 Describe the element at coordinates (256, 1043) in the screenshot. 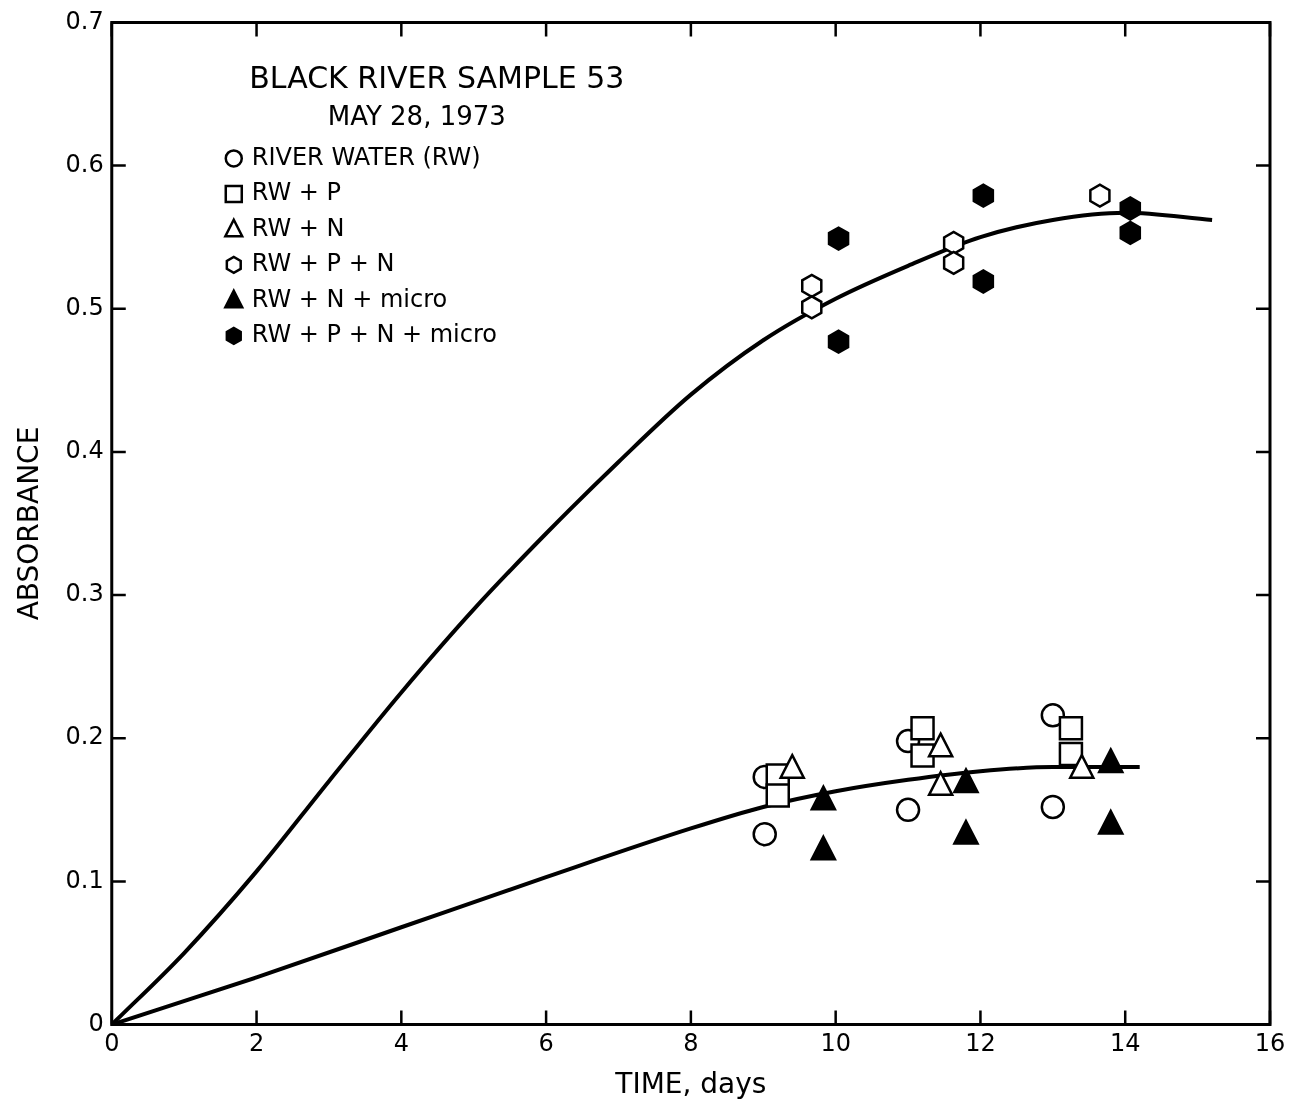

I see `x-tick-label: 2` at that location.